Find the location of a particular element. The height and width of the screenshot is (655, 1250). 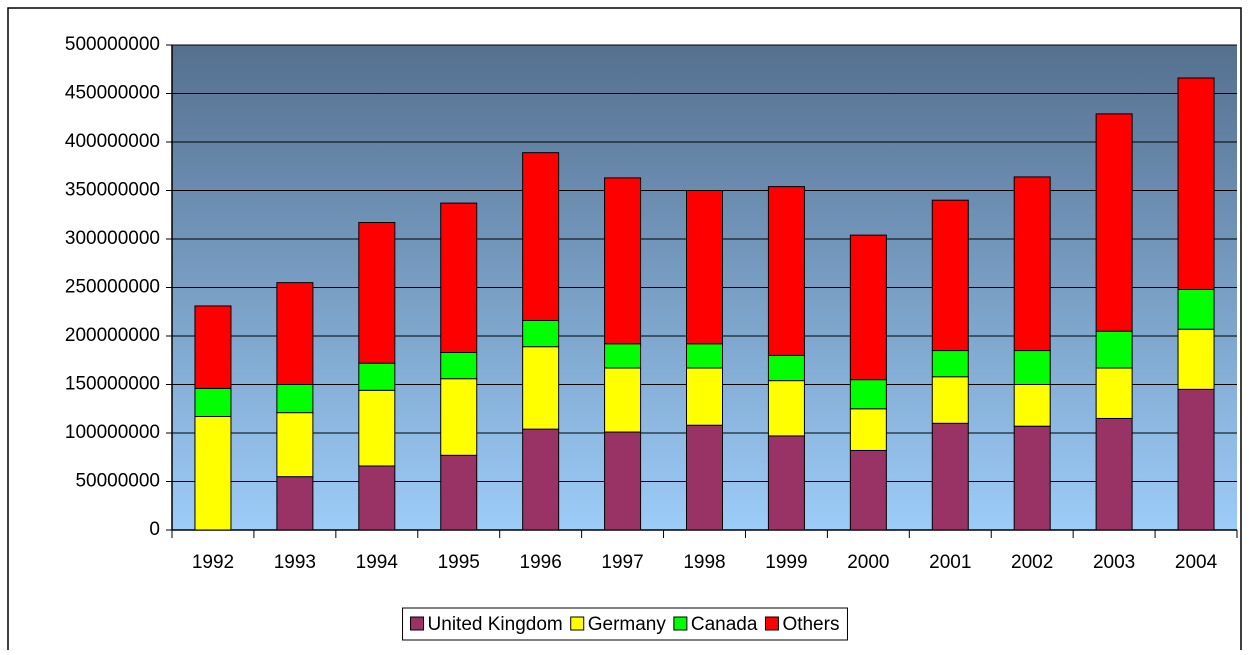

y-tick-label: 100000000 is located at coordinates (112, 432).